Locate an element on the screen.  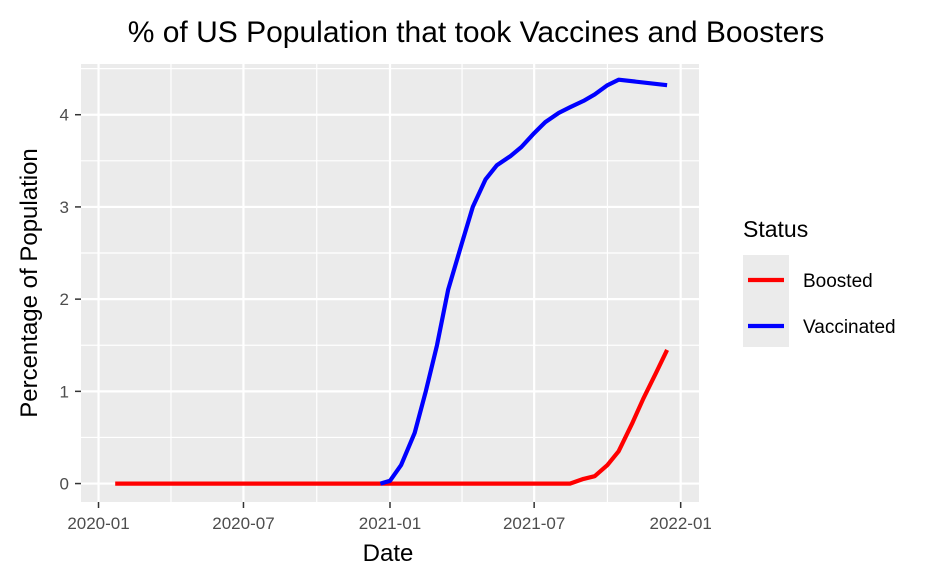
y-tick-label: 4 is located at coordinates (64, 115).